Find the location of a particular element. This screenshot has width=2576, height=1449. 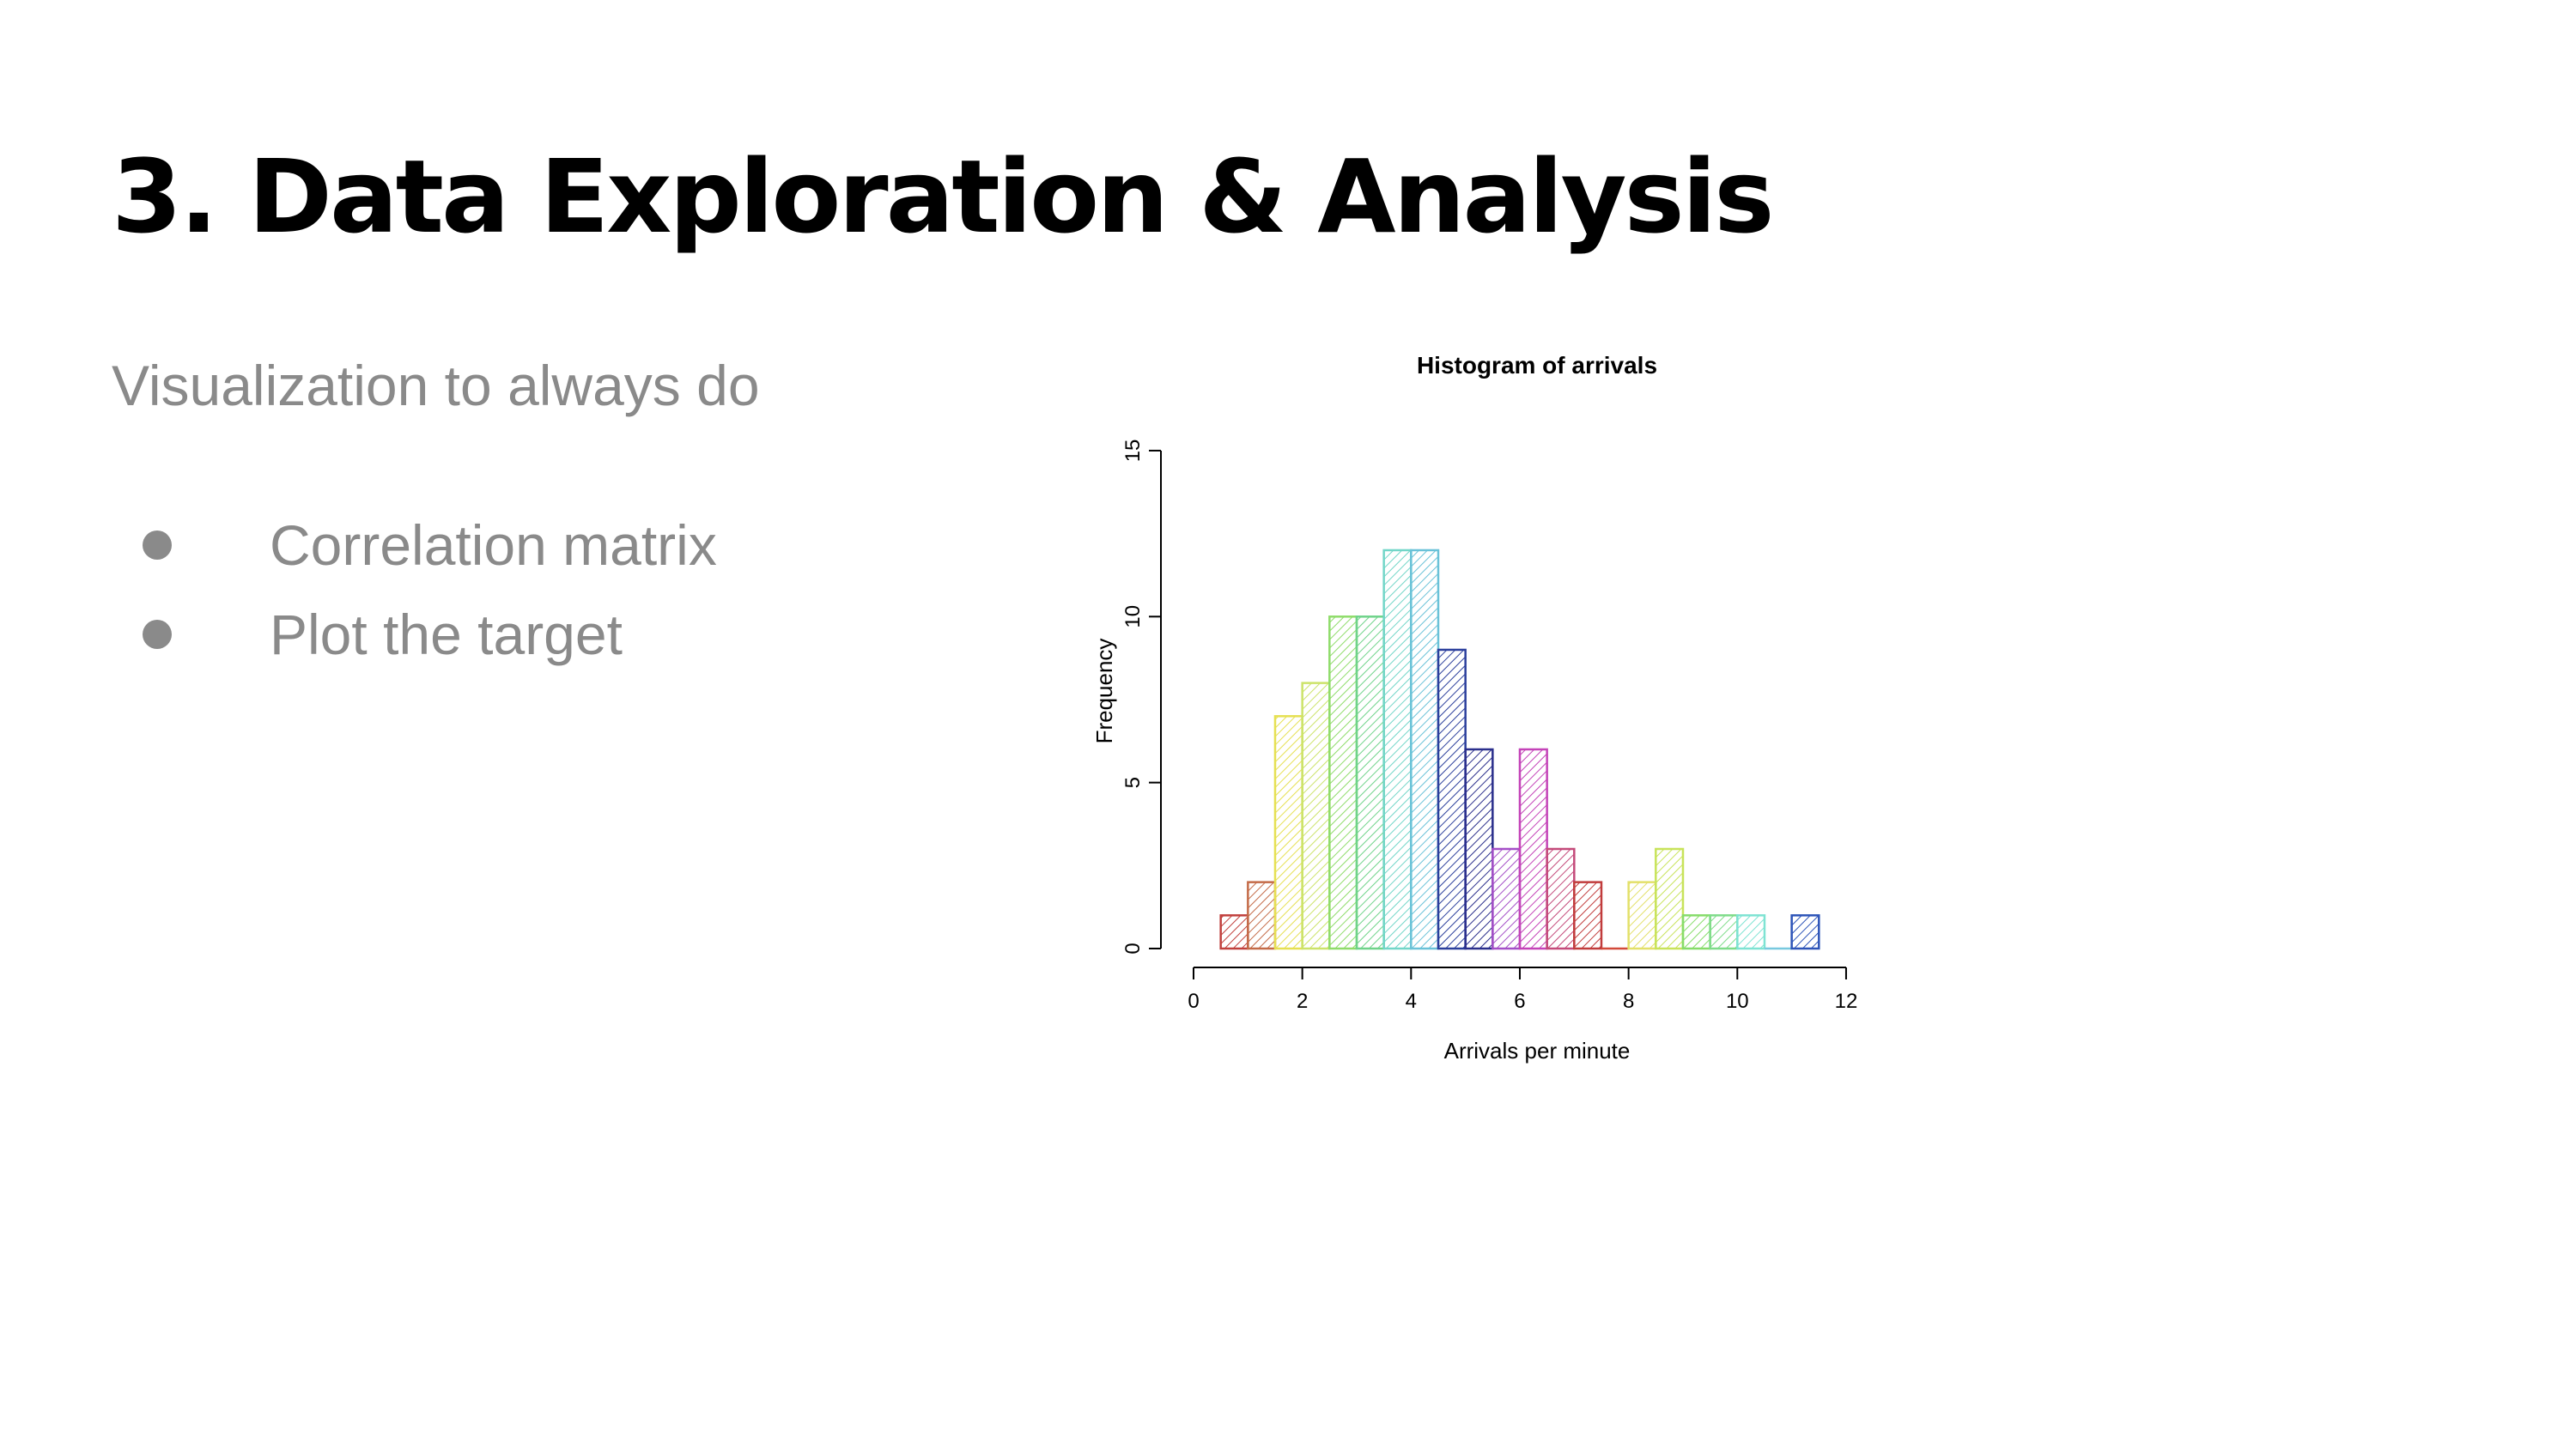

slide-title: 3. Data Exploration & Analysis is located at coordinates (943, 196).